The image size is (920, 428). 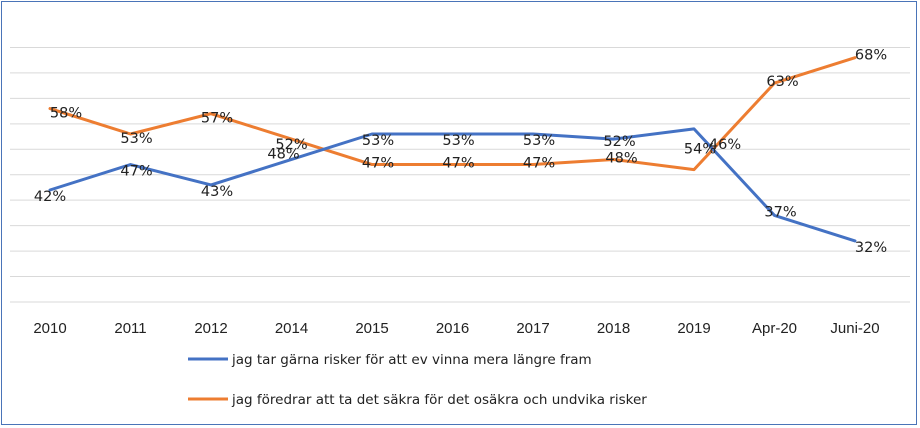 What do you see at coordinates (210, 328) in the screenshot?
I see `x-tick-label: 2012` at bounding box center [210, 328].